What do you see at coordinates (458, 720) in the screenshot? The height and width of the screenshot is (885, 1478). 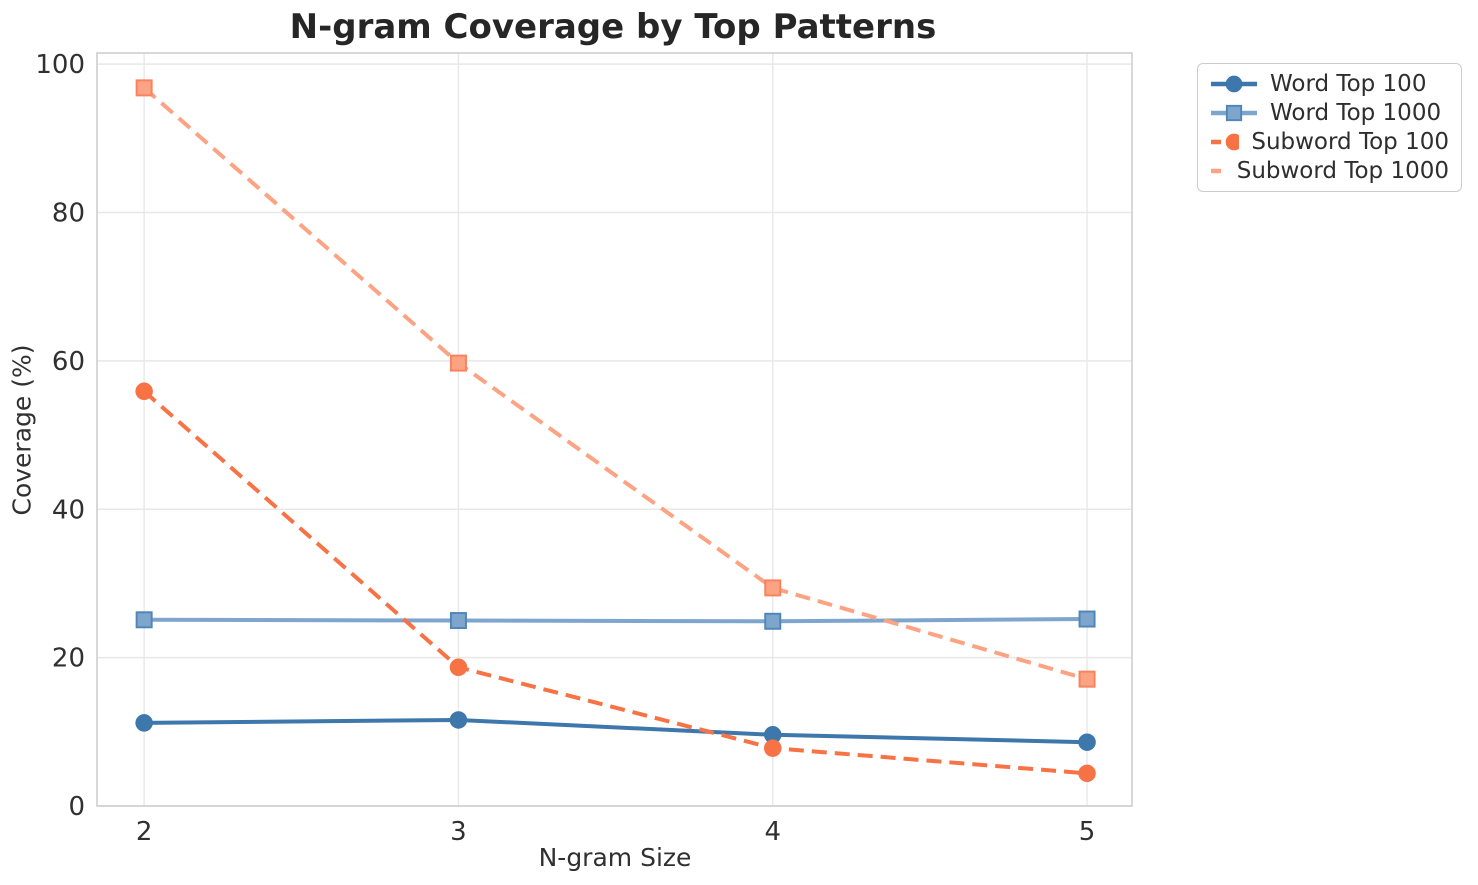 I see `series-0-marker-x3` at bounding box center [458, 720].